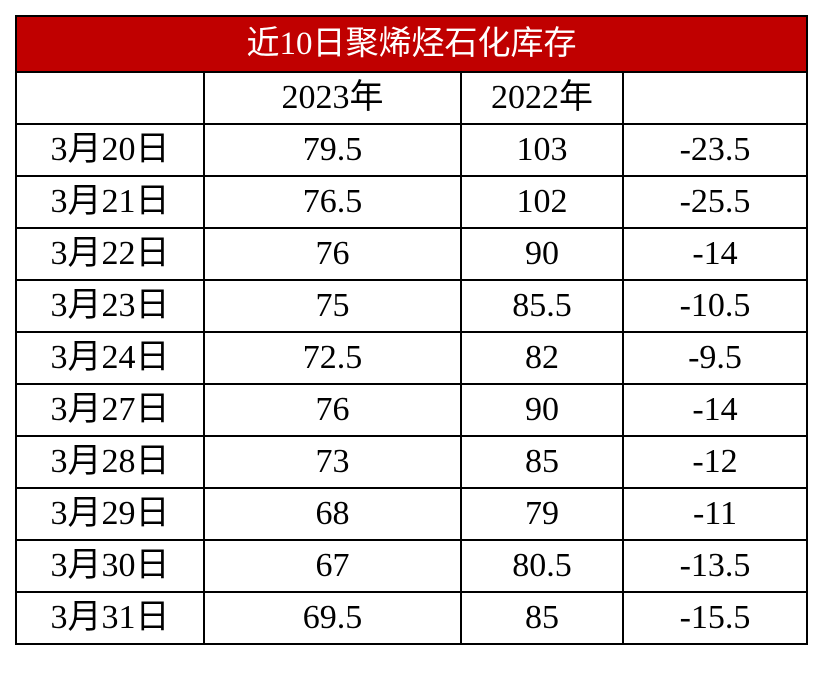 This screenshot has height=680, width=822. What do you see at coordinates (332, 462) in the screenshot?
I see `value-cell: 73` at bounding box center [332, 462].